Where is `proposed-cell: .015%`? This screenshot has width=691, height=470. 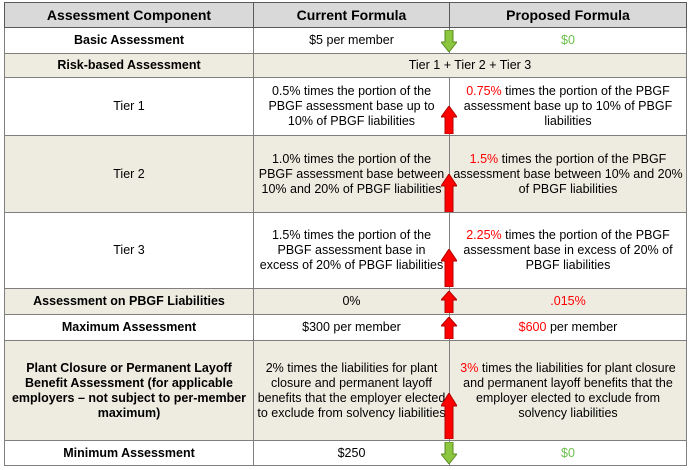 proposed-cell: .015% is located at coordinates (564, 301).